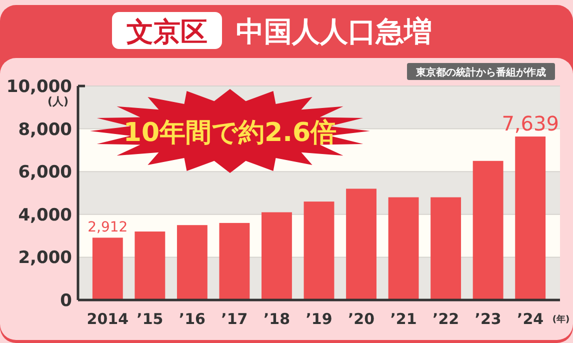 The image size is (573, 343). What do you see at coordinates (192, 319) in the screenshot?
I see `x-tick-label: ’16` at bounding box center [192, 319].